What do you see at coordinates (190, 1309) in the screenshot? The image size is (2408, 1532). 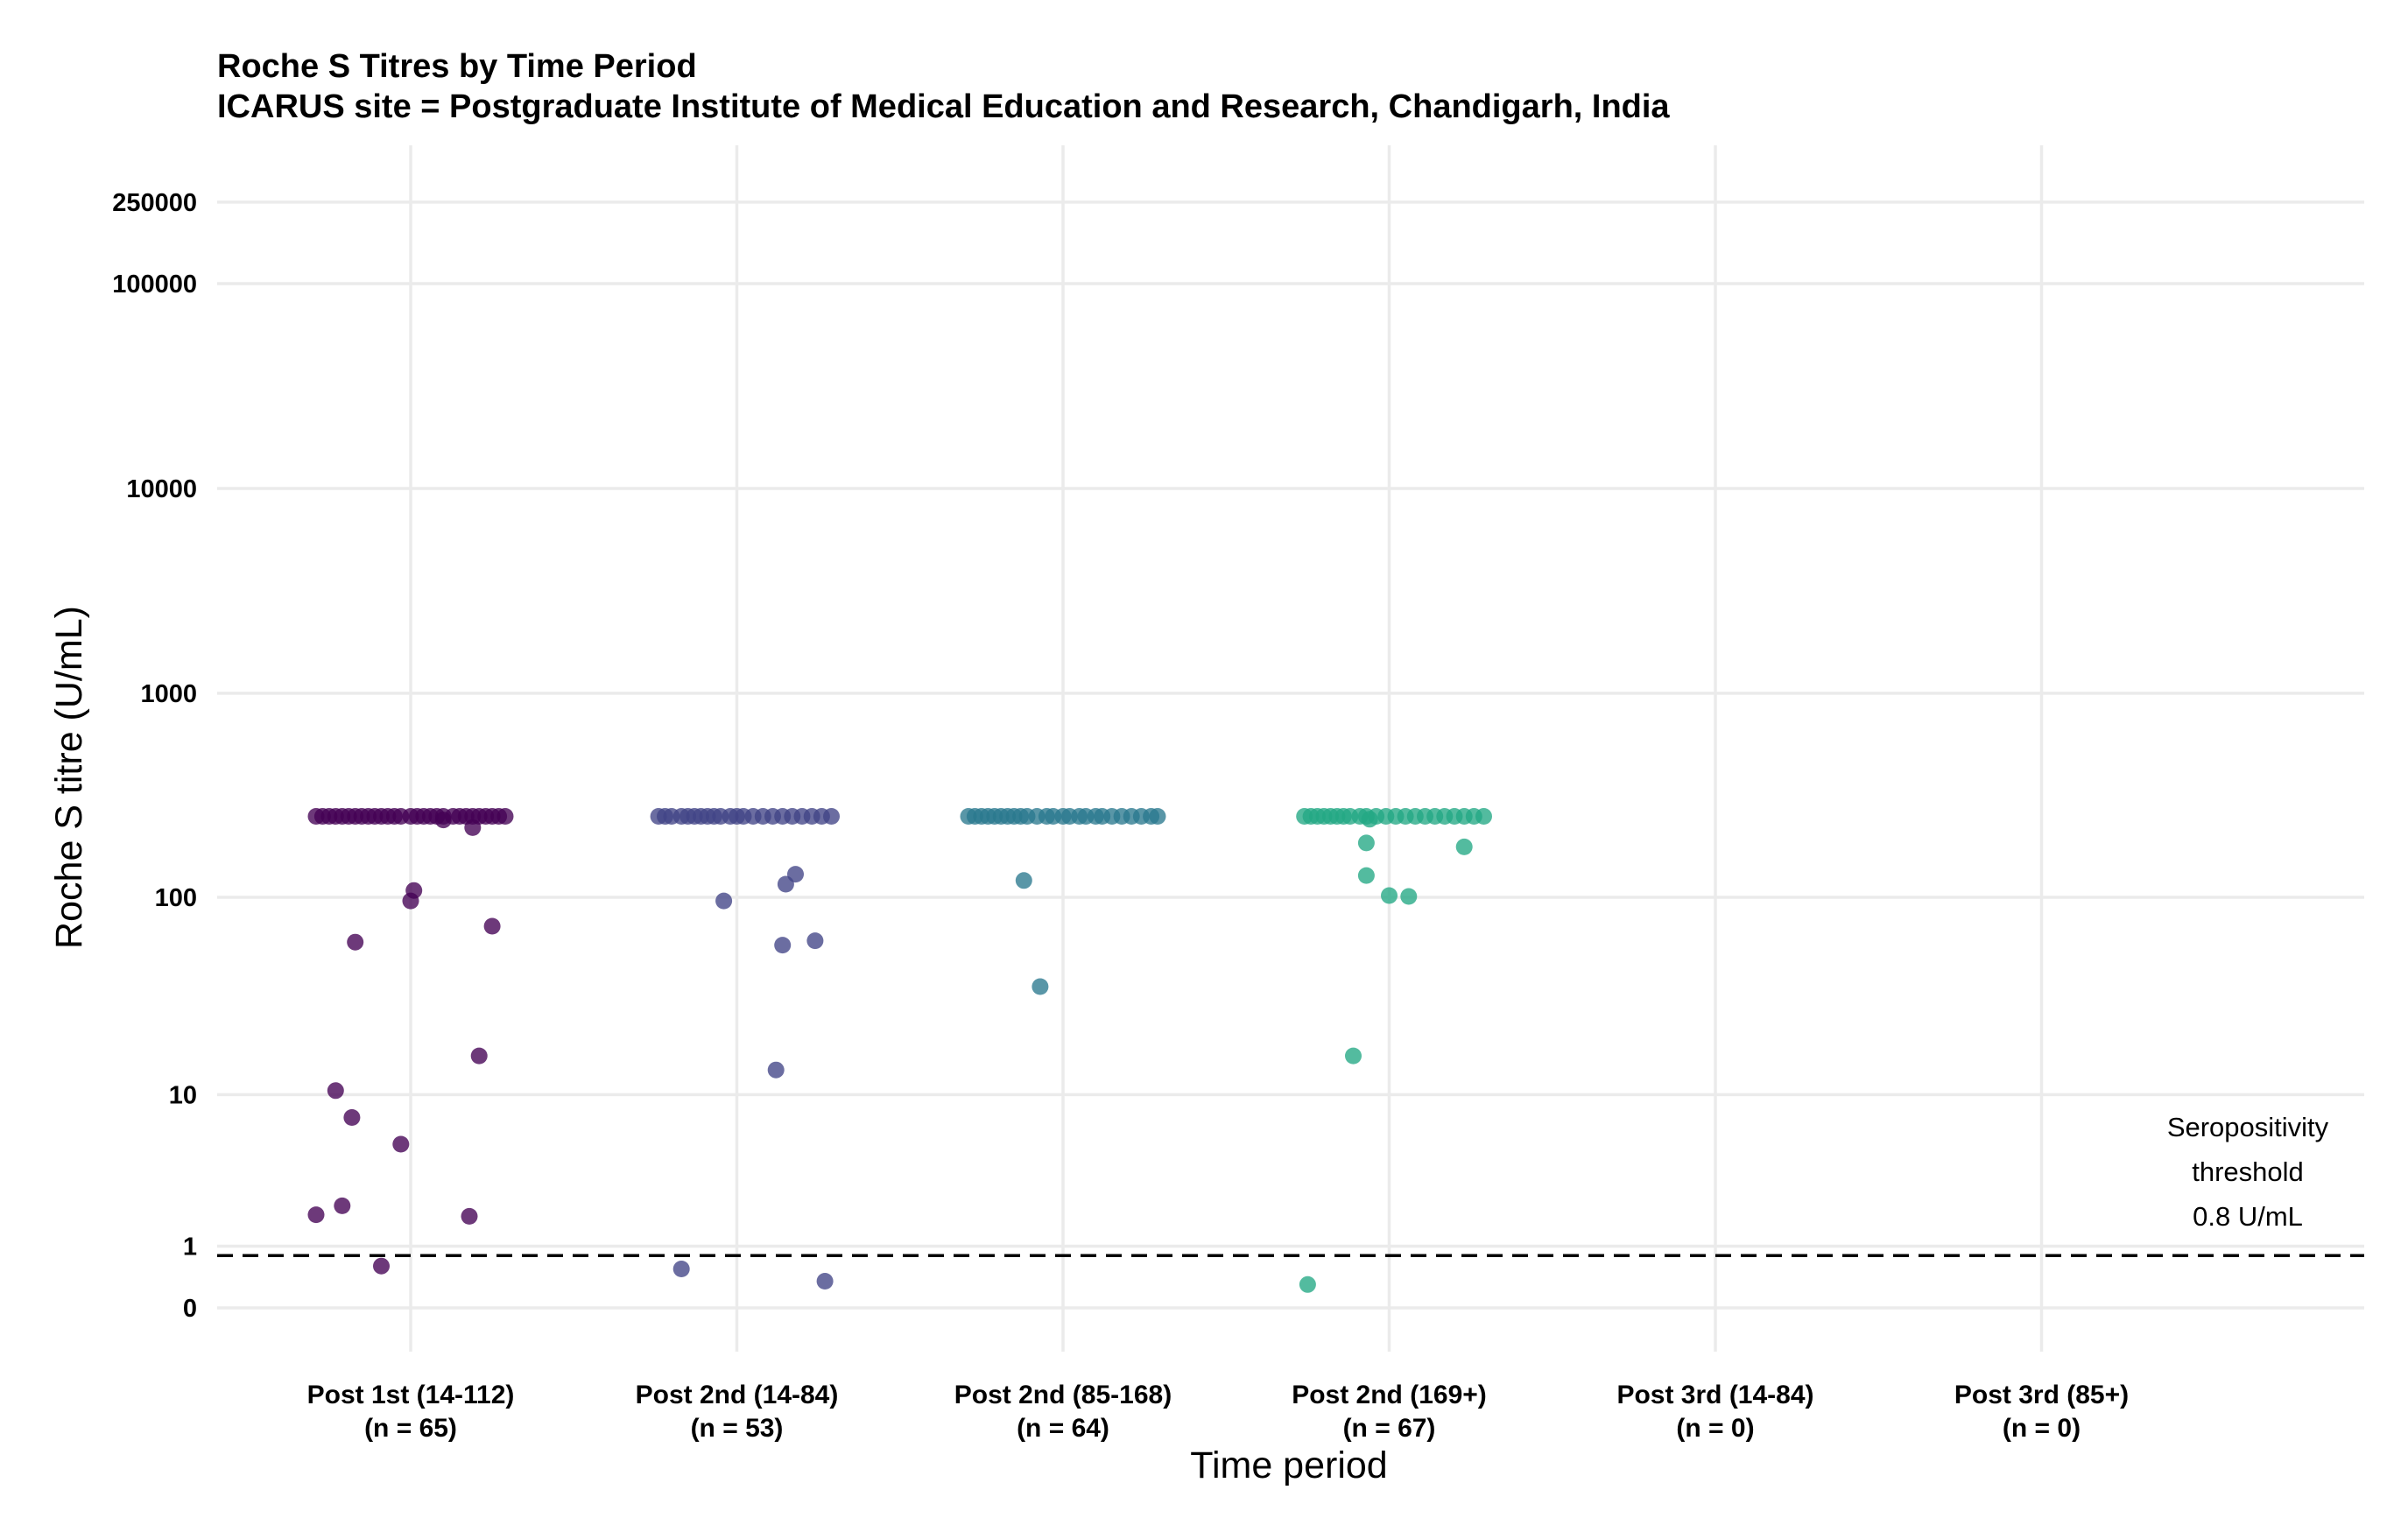 I see `y-tick-label-0: 0` at bounding box center [190, 1309].